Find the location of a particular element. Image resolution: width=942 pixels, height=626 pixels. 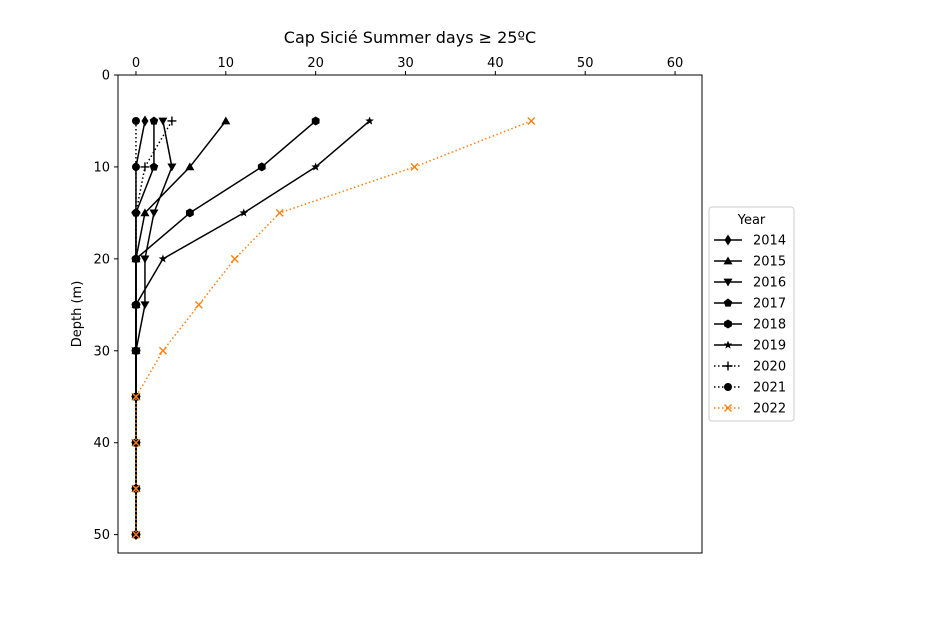

x-tick-label: 60 is located at coordinates (675, 63).